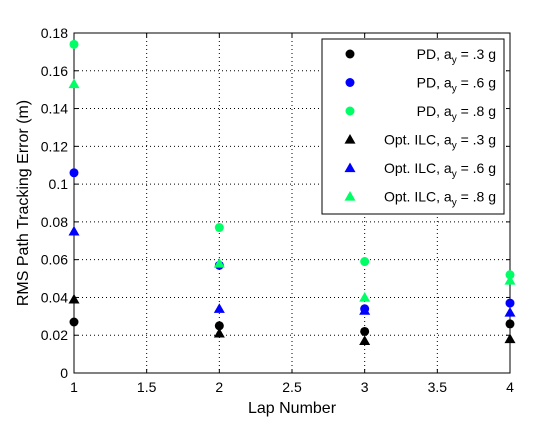 The height and width of the screenshot is (425, 560). Describe the element at coordinates (456, 85) in the screenshot. I see `legend-label: PD, ay = .6 g` at that location.